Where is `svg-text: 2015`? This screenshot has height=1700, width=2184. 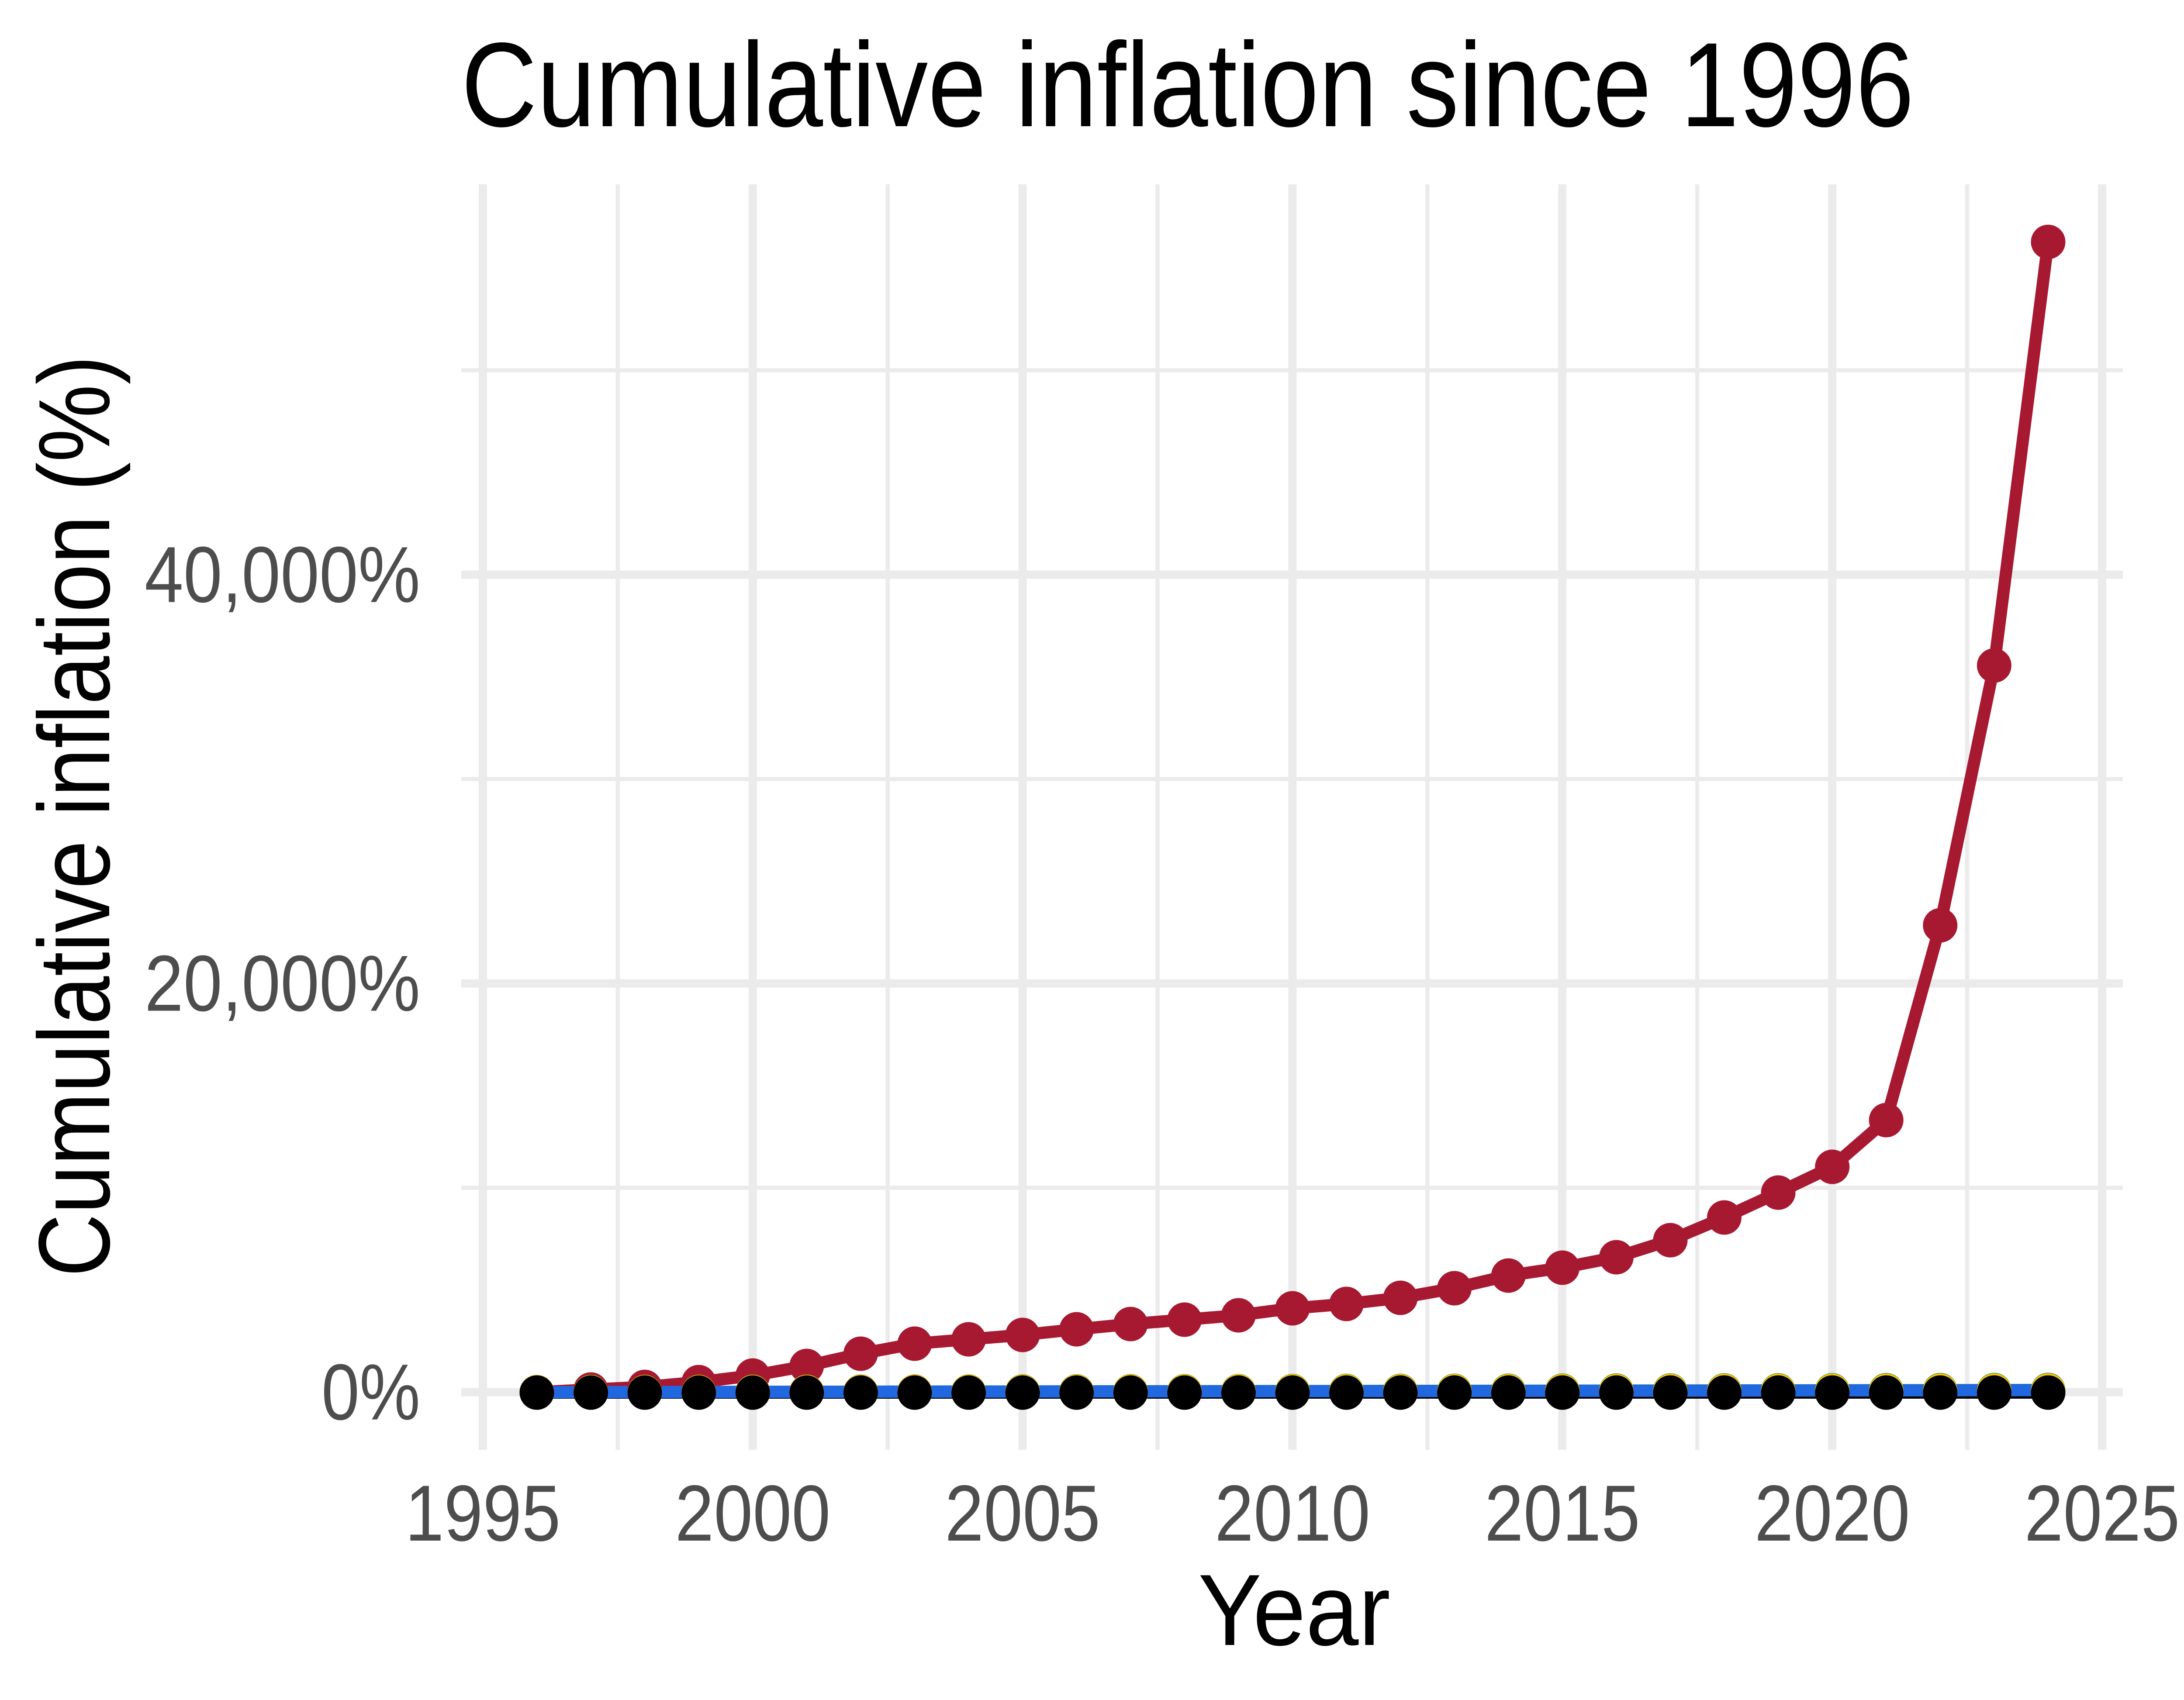 svg-text: 2015 is located at coordinates (1562, 1513).